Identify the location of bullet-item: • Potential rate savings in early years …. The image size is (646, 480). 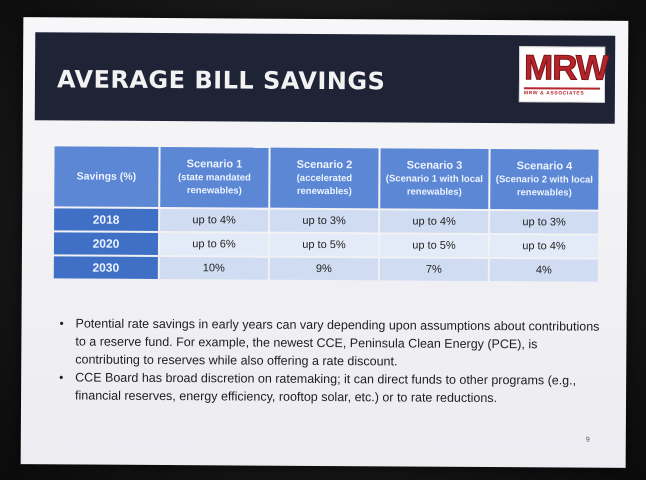
(331, 342).